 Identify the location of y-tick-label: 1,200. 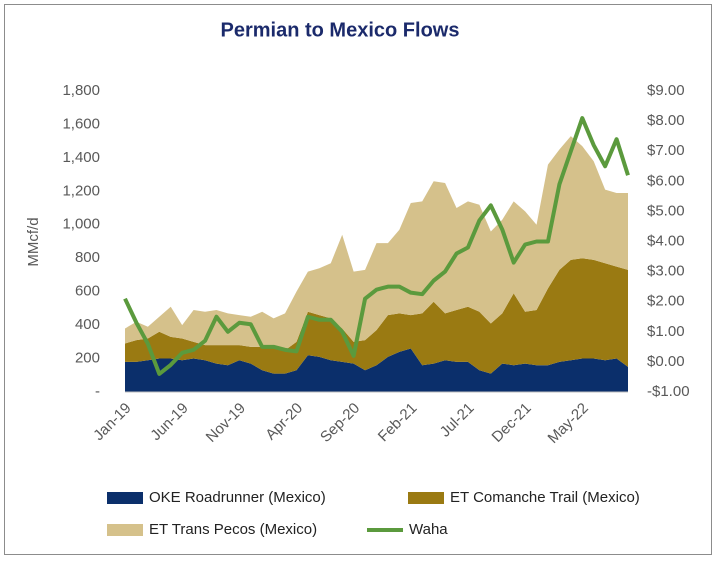
(81, 190).